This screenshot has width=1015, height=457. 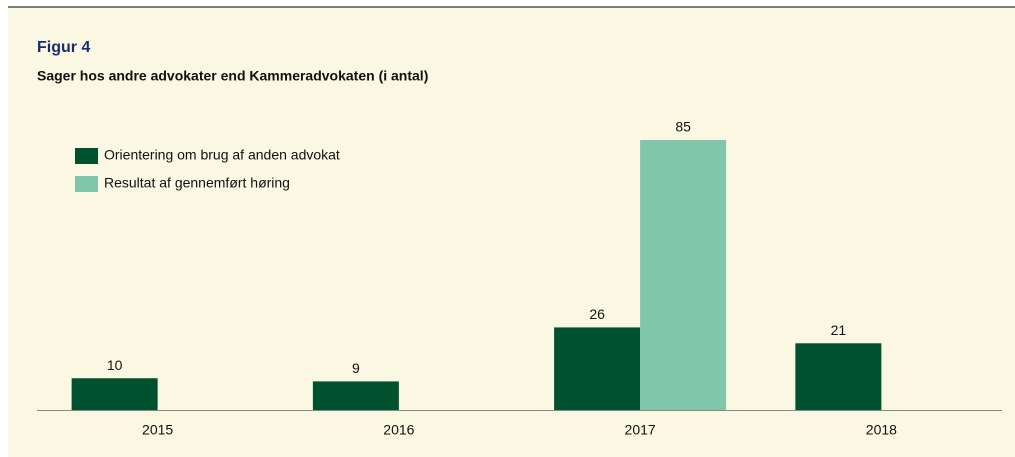 What do you see at coordinates (640, 430) in the screenshot?
I see `x-tick-label: 2017` at bounding box center [640, 430].